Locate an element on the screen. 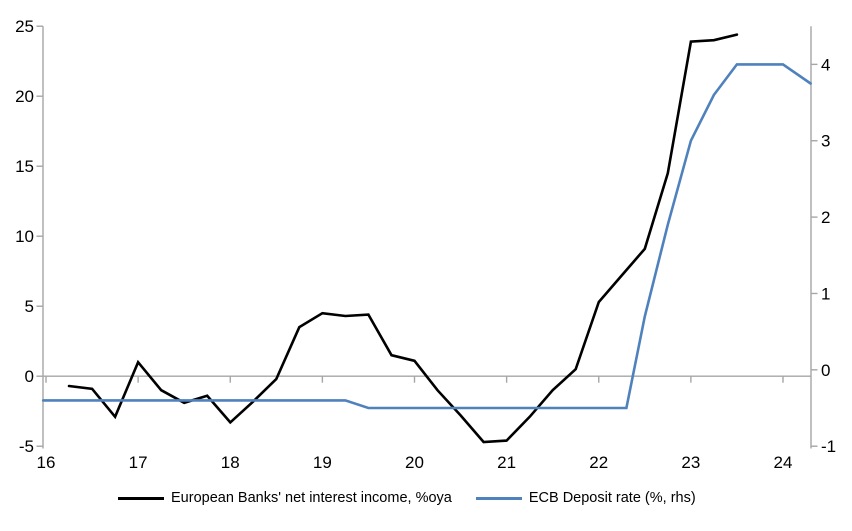 Image resolution: width=852 pixels, height=531 pixels. right-axis-tick-label: 3 is located at coordinates (825, 141).